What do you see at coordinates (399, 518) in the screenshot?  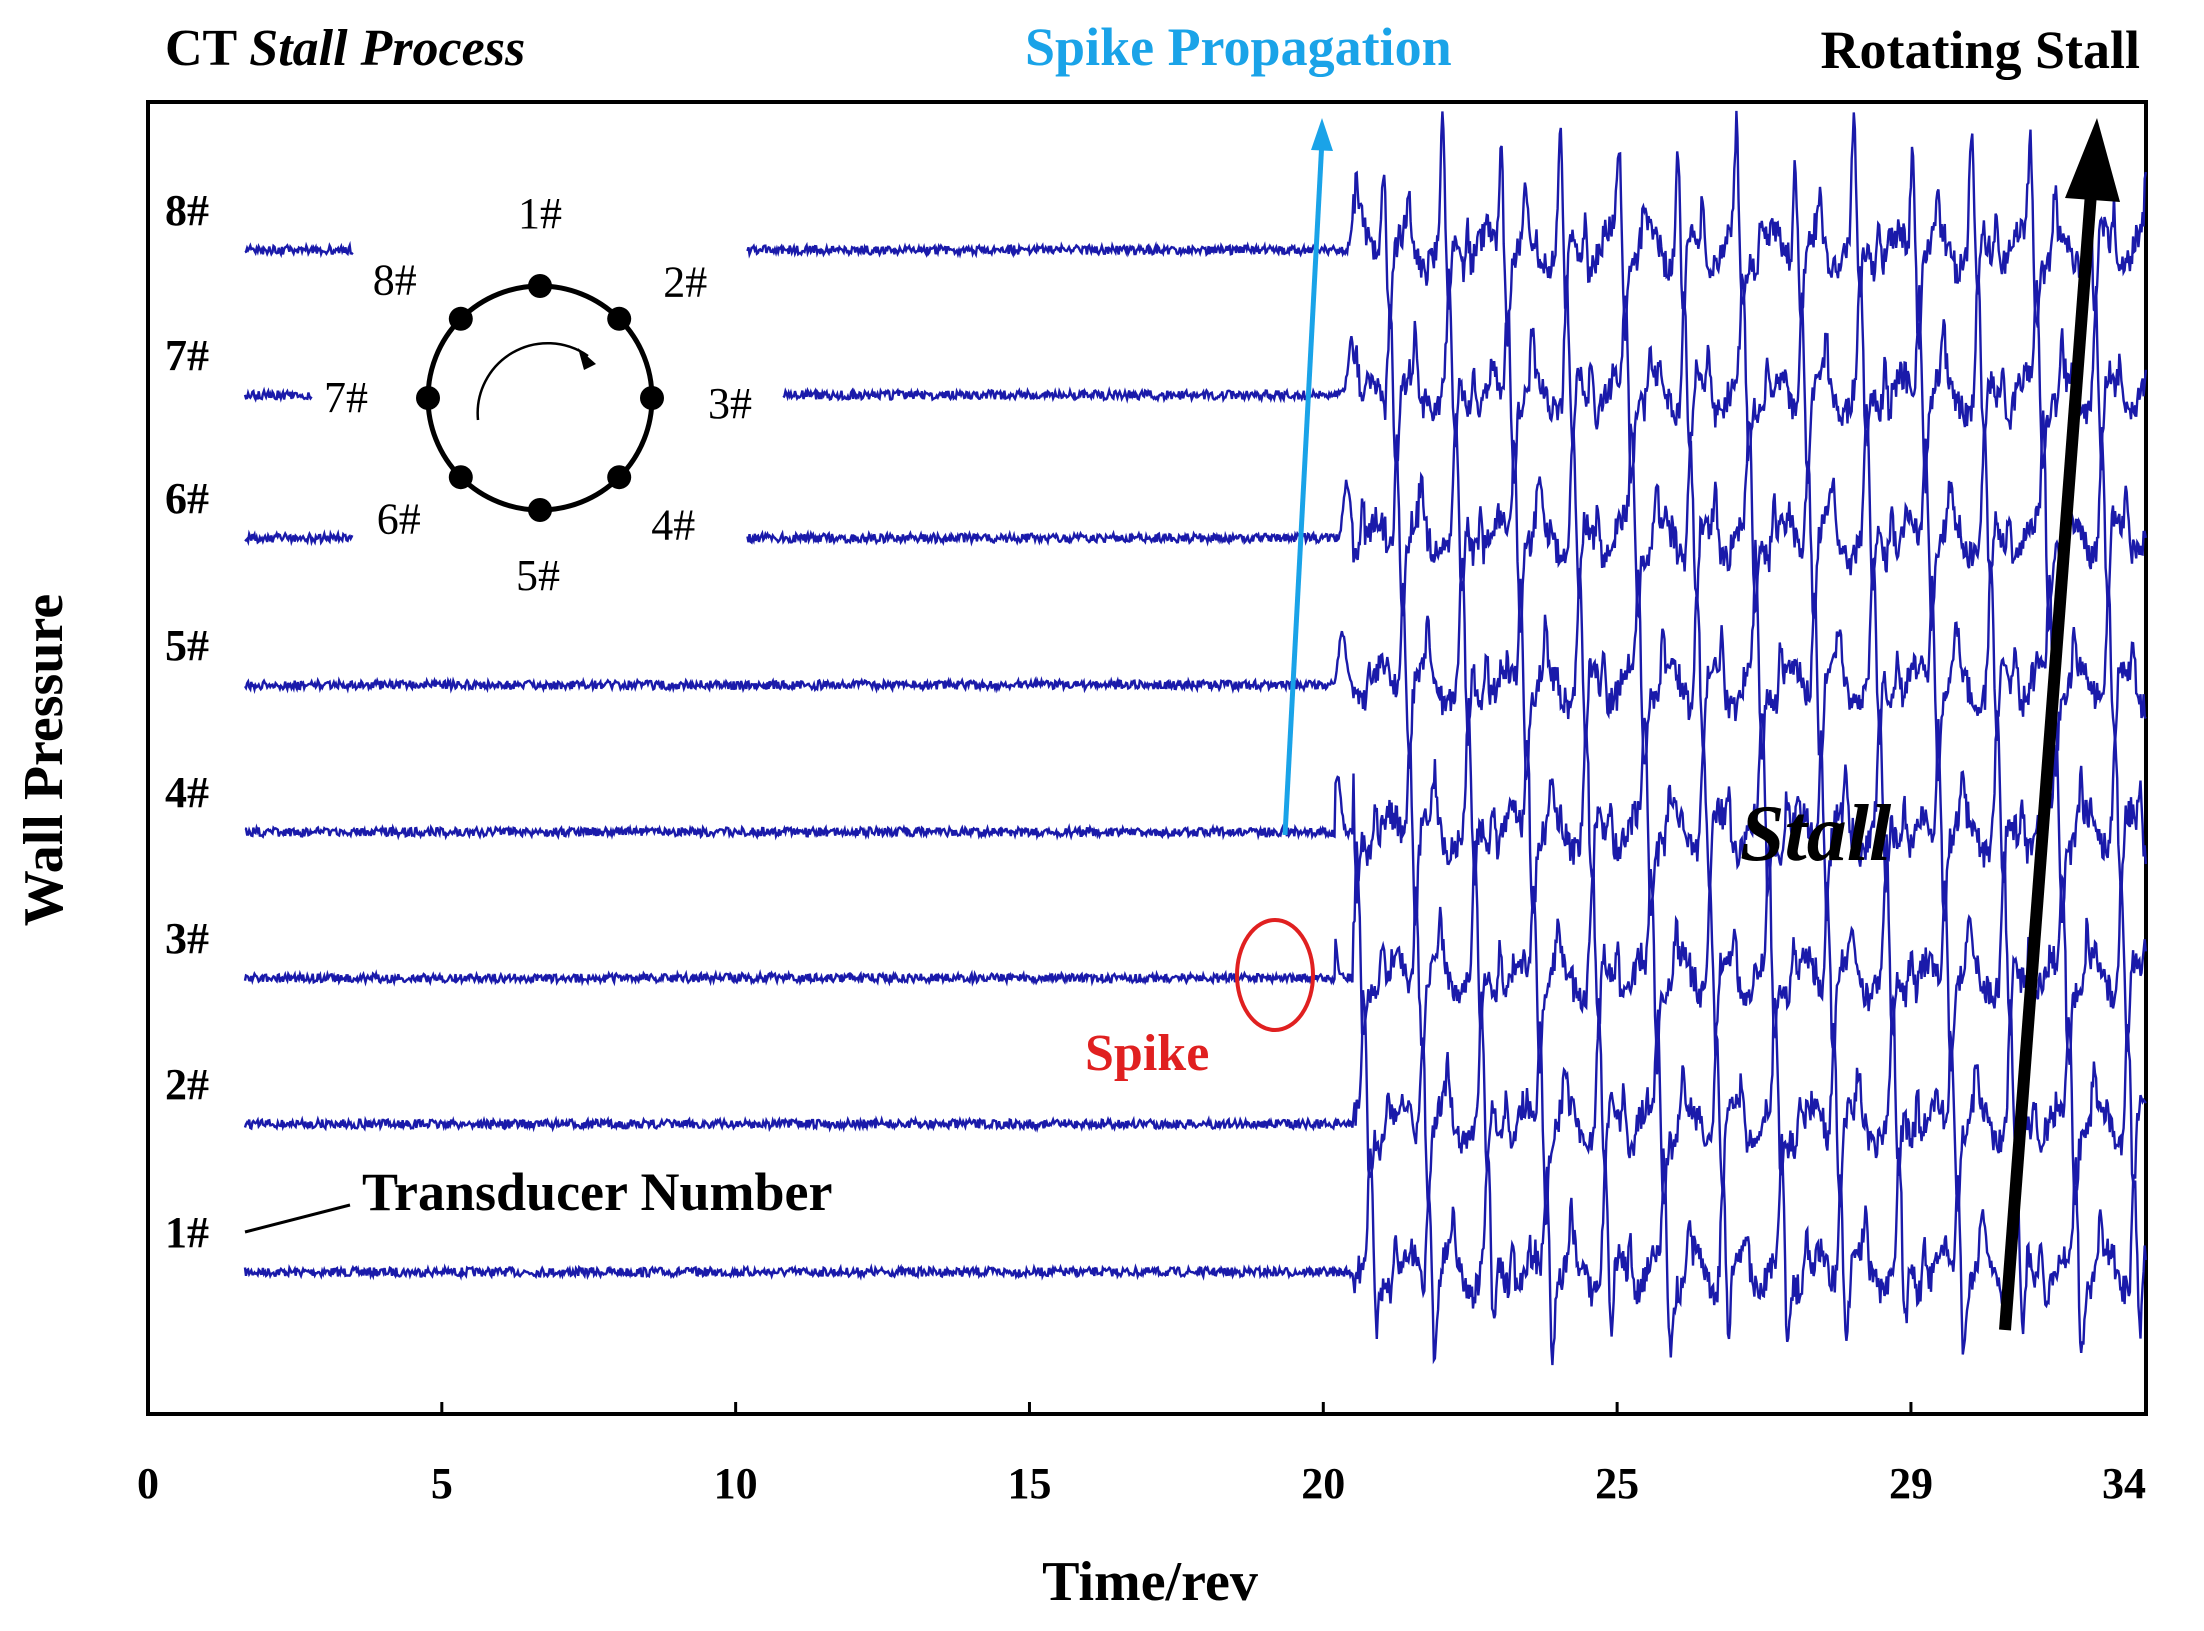 I see `inset-label-6: 6#` at bounding box center [399, 518].